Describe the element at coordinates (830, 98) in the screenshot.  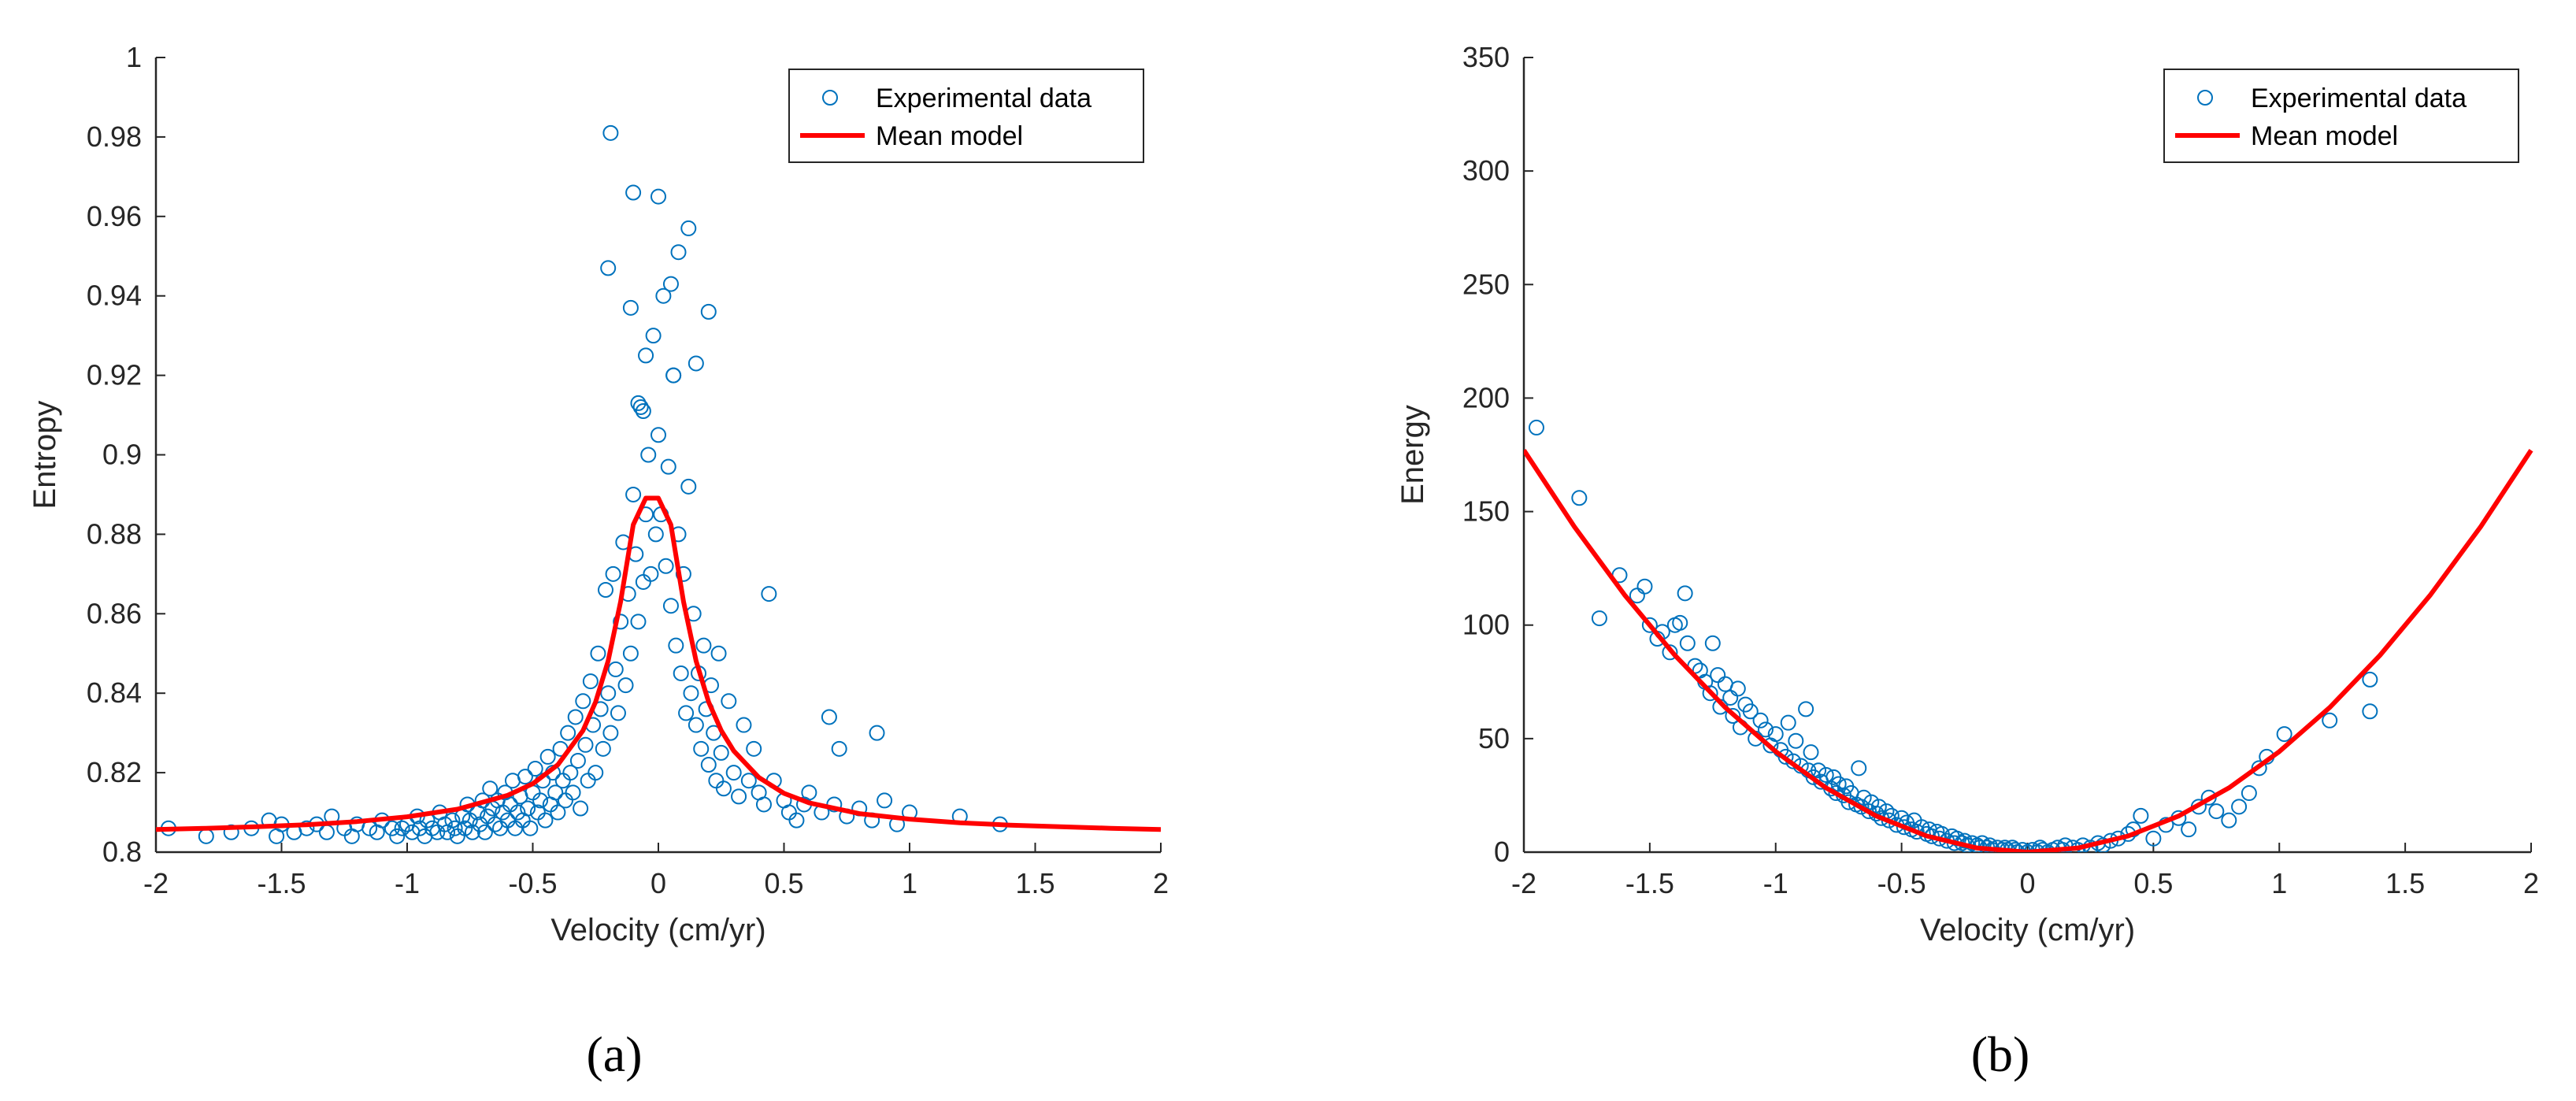
I see `panel-a-legend-marker-icon` at that location.